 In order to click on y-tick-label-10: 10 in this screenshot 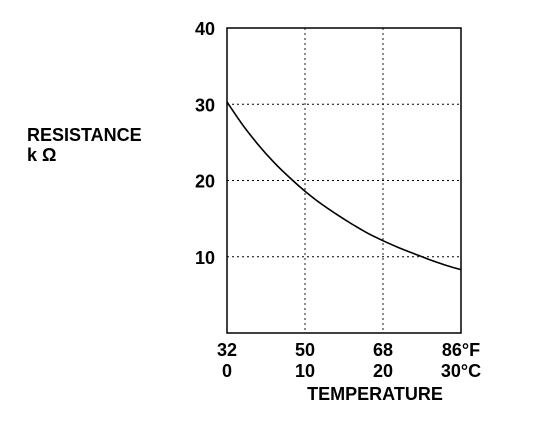, I will do `click(205, 258)`.